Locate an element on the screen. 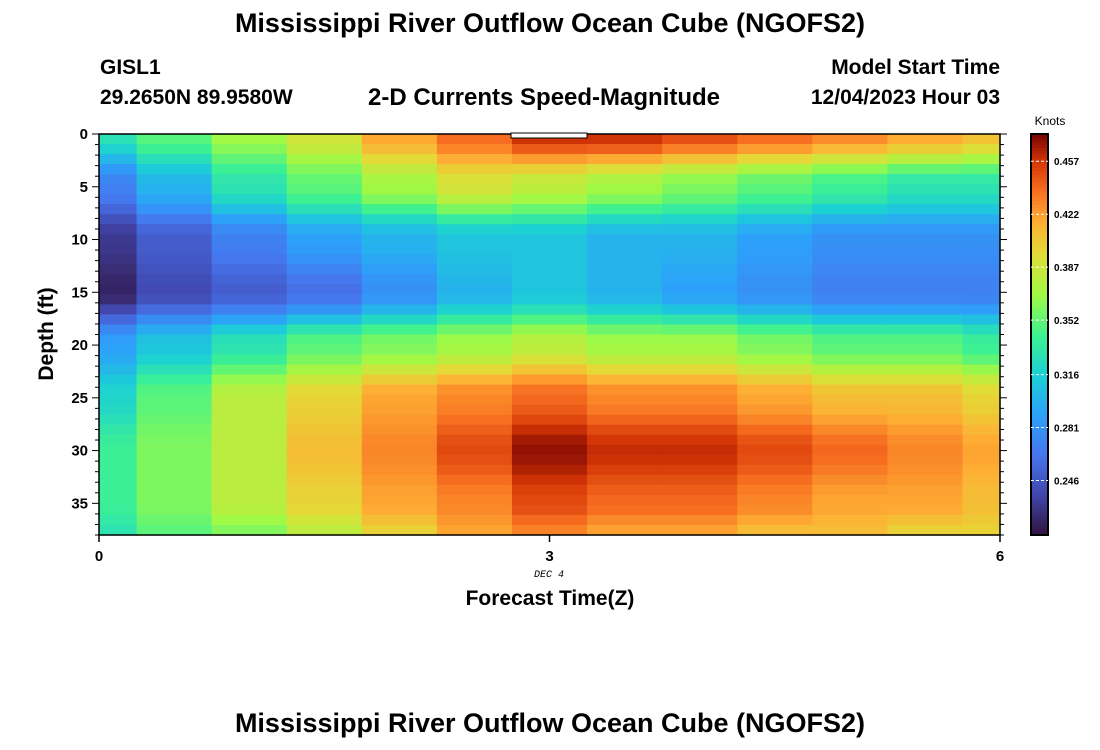 This screenshot has height=750, width=1100. y-tick-label: 10 is located at coordinates (79, 240).